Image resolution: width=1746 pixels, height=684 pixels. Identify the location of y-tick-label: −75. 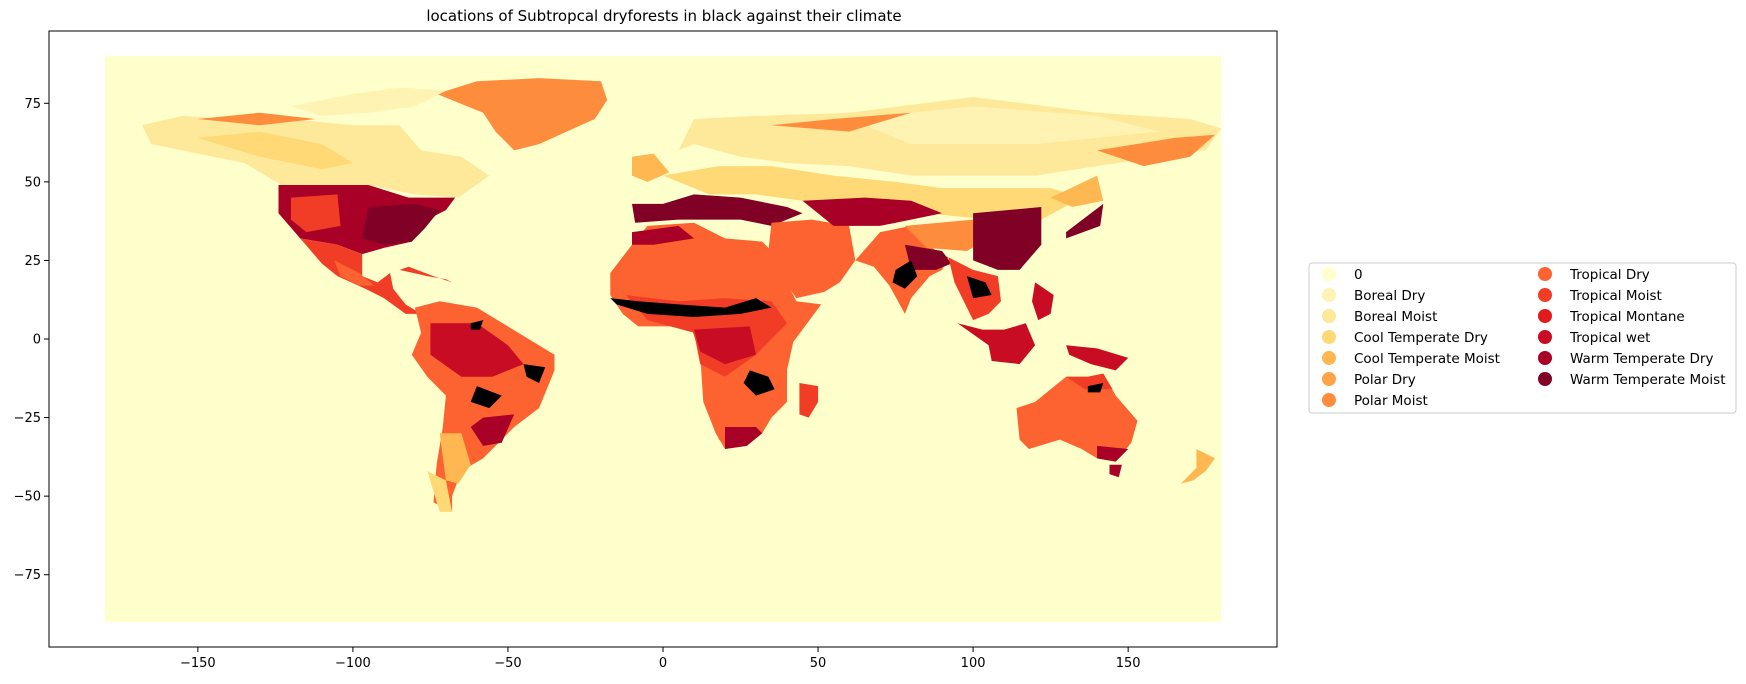
(27, 575).